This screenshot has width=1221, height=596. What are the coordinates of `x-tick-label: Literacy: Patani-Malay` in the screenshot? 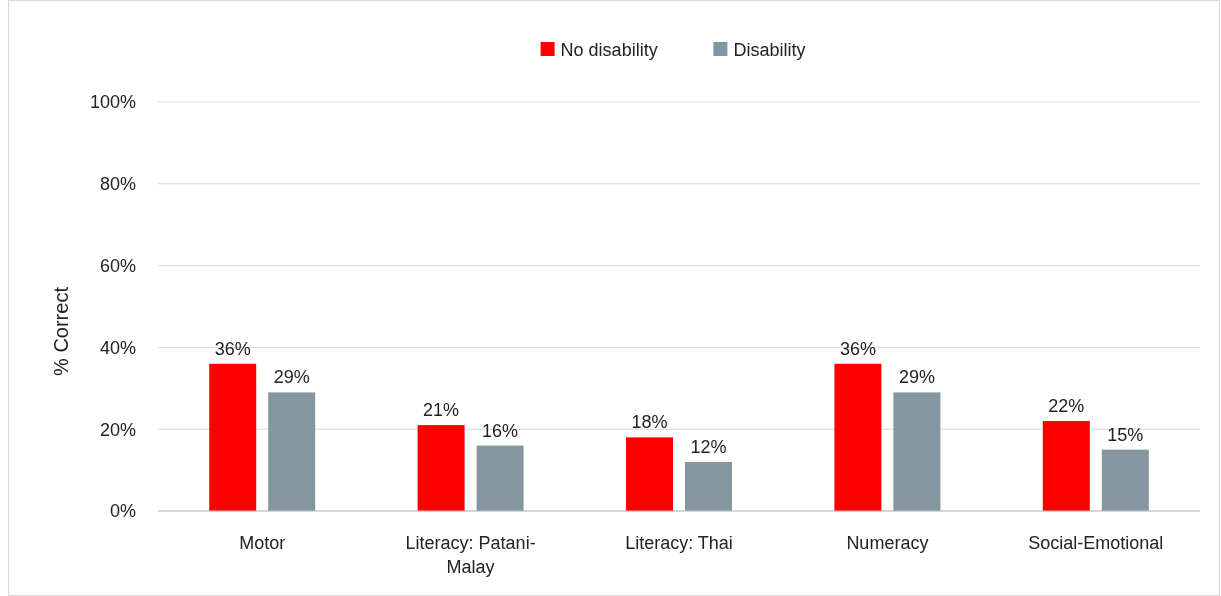 It's located at (470, 555).